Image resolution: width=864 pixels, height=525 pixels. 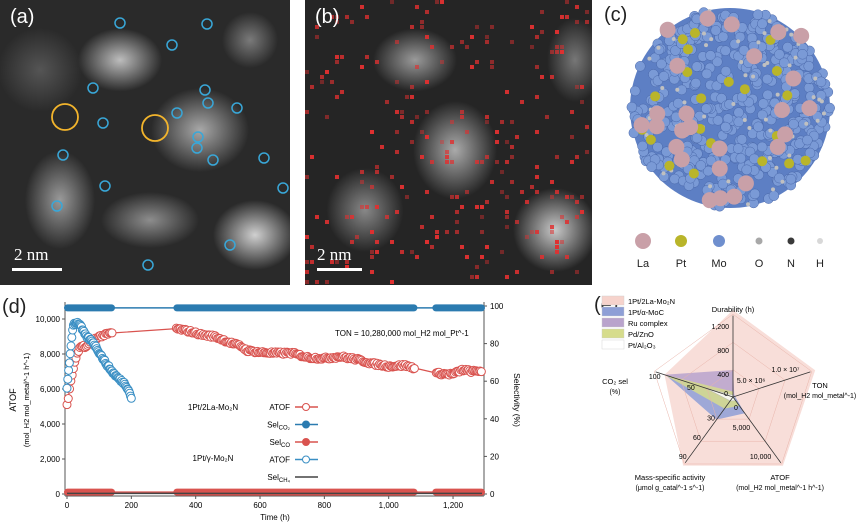 What do you see at coordinates (517, 400) in the screenshot?
I see `y2-axis-title: Selectivity (%)` at bounding box center [517, 400].